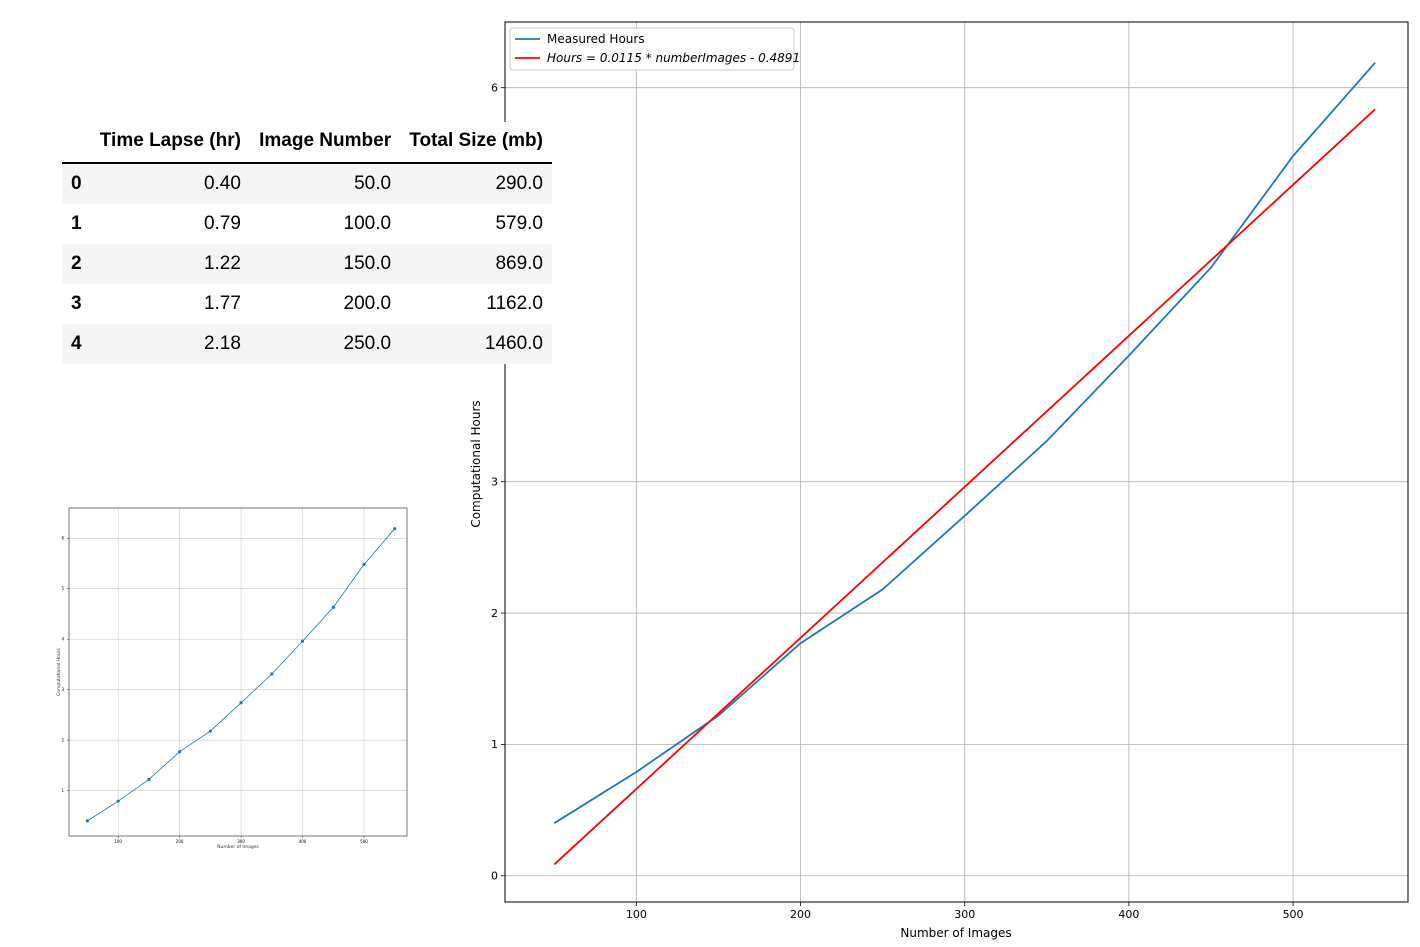 Image resolution: width=1420 pixels, height=947 pixels. I want to click on table-header-total-size: Total Size (mb), so click(476, 143).